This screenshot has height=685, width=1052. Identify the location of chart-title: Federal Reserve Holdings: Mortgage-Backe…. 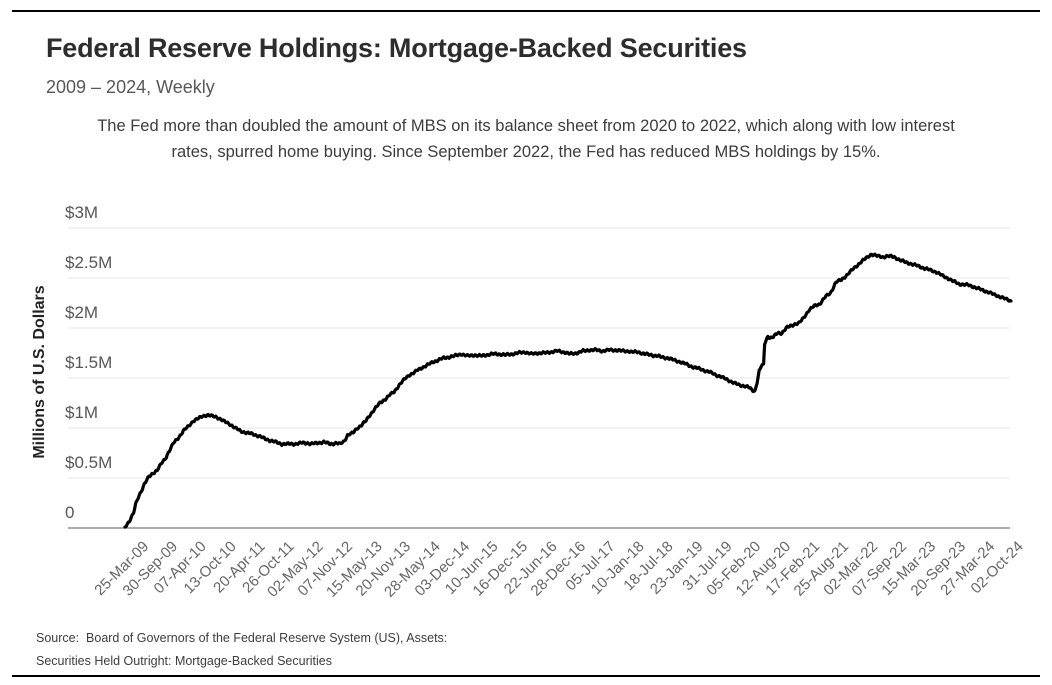
(396, 48).